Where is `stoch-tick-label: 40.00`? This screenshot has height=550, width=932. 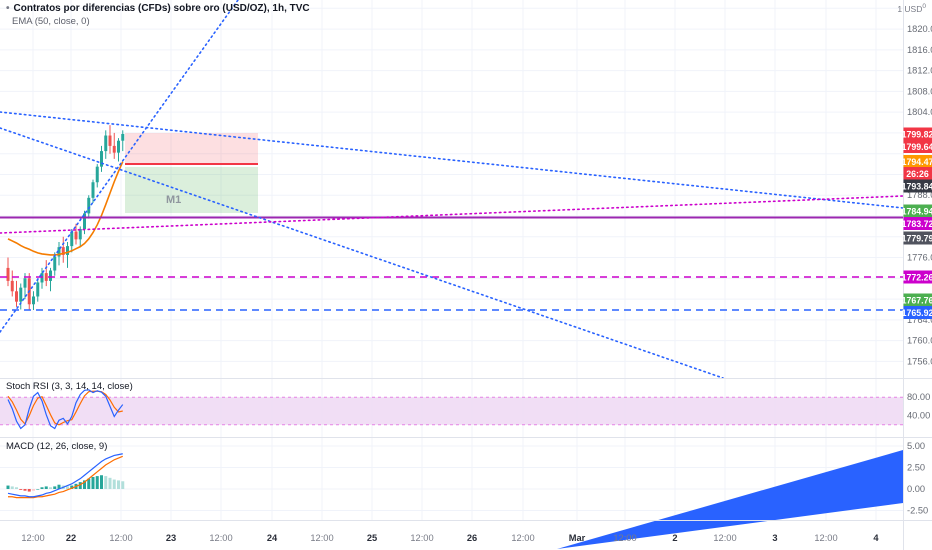
stoch-tick-label: 40.00 is located at coordinates (918, 416).